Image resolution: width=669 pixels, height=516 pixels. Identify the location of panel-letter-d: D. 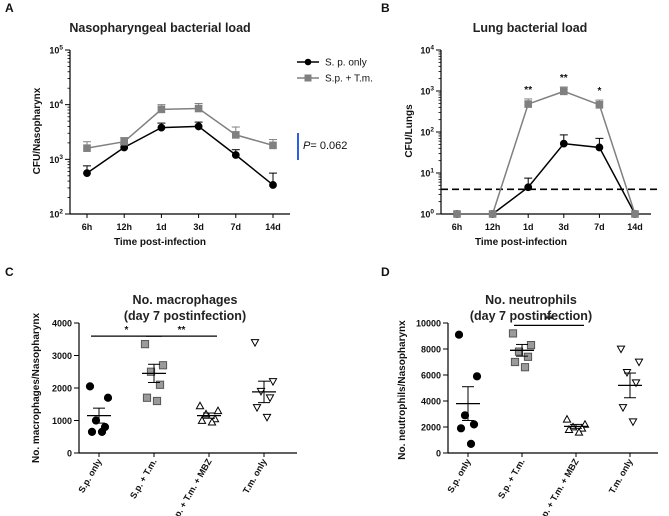
(385, 272).